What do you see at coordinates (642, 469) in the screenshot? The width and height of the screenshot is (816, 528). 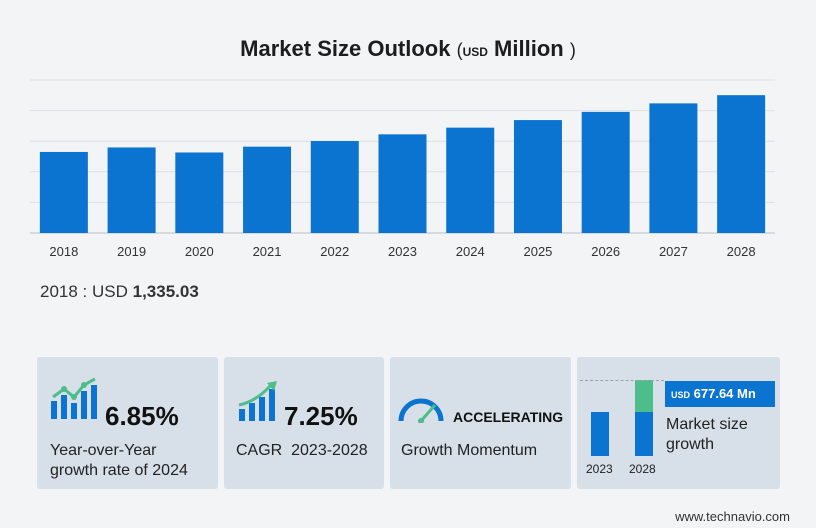 I see `mini-year-end: 2028` at bounding box center [642, 469].